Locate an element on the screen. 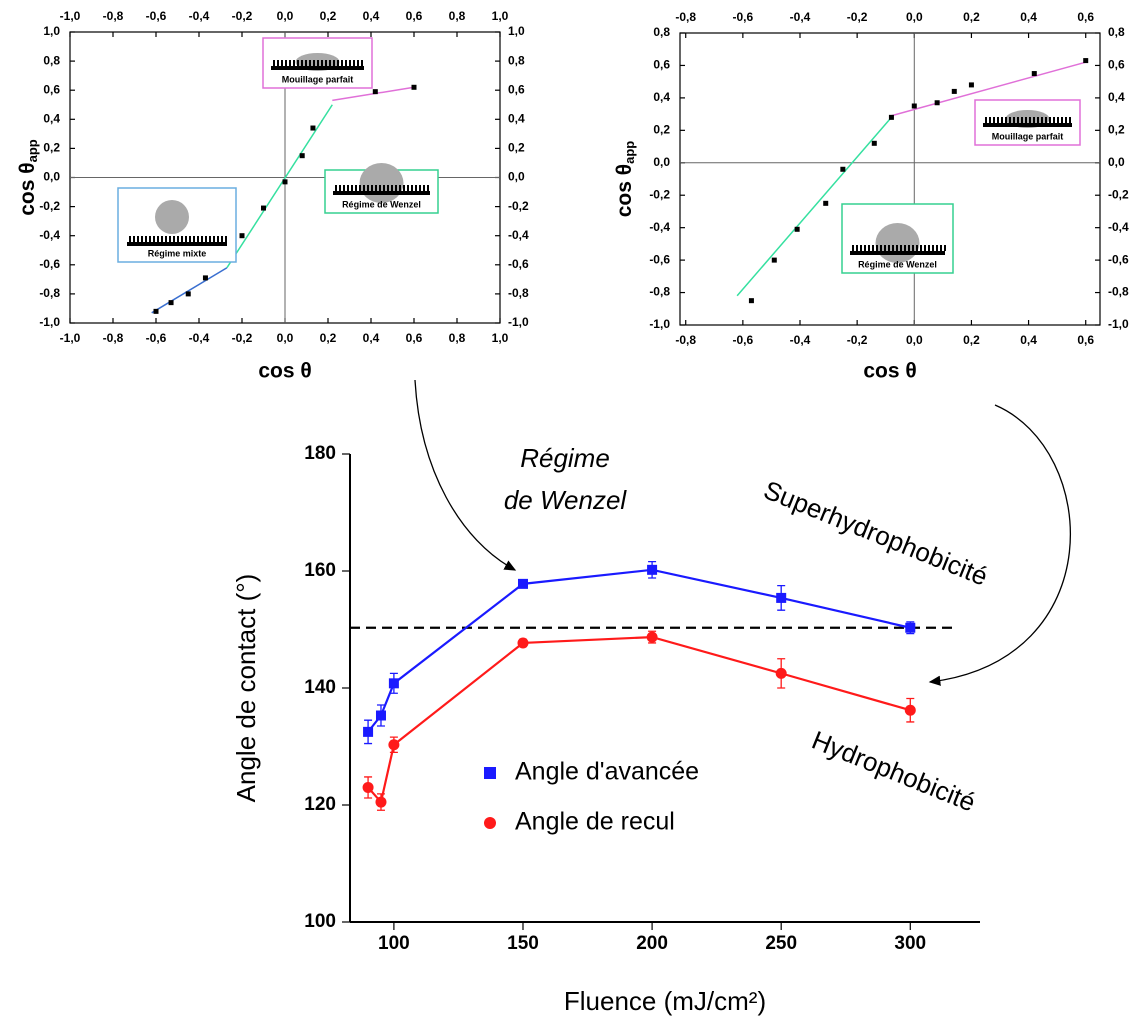 This screenshot has height=1024, width=1134. y-tick-label: -0,4 is located at coordinates (659, 227).